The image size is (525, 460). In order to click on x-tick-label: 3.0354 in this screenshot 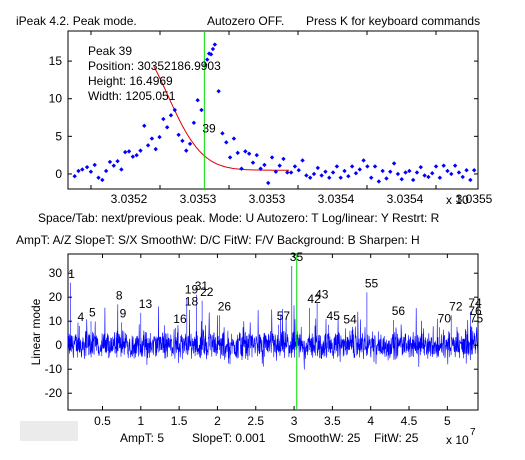, I will do `click(405, 199)`.